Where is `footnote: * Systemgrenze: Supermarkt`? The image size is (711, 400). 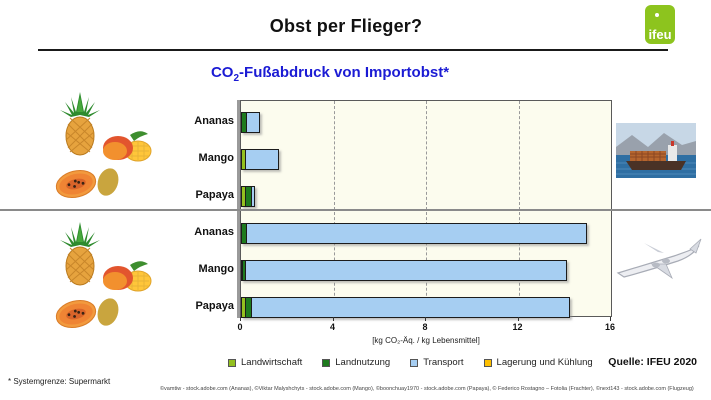
footnote: * Systemgrenze: Supermarkt is located at coordinates (59, 381).